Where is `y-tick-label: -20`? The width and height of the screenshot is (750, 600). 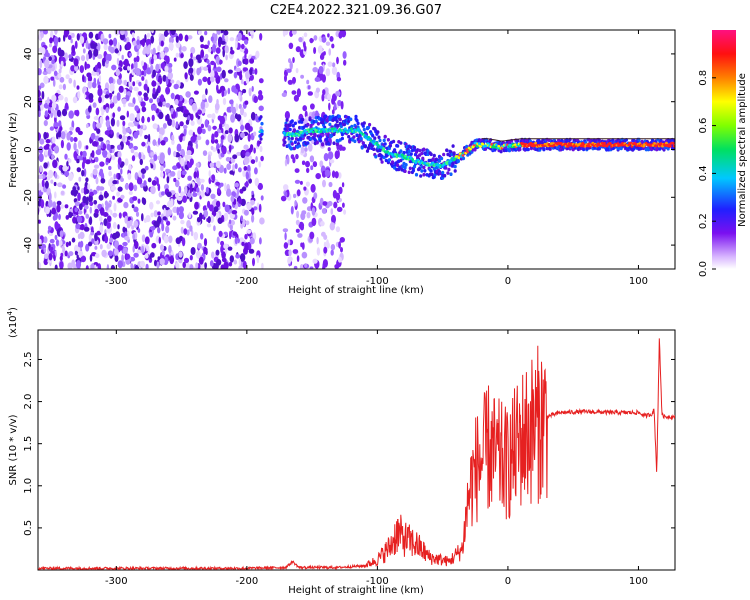 y-tick-label: -20 is located at coordinates (28, 197).